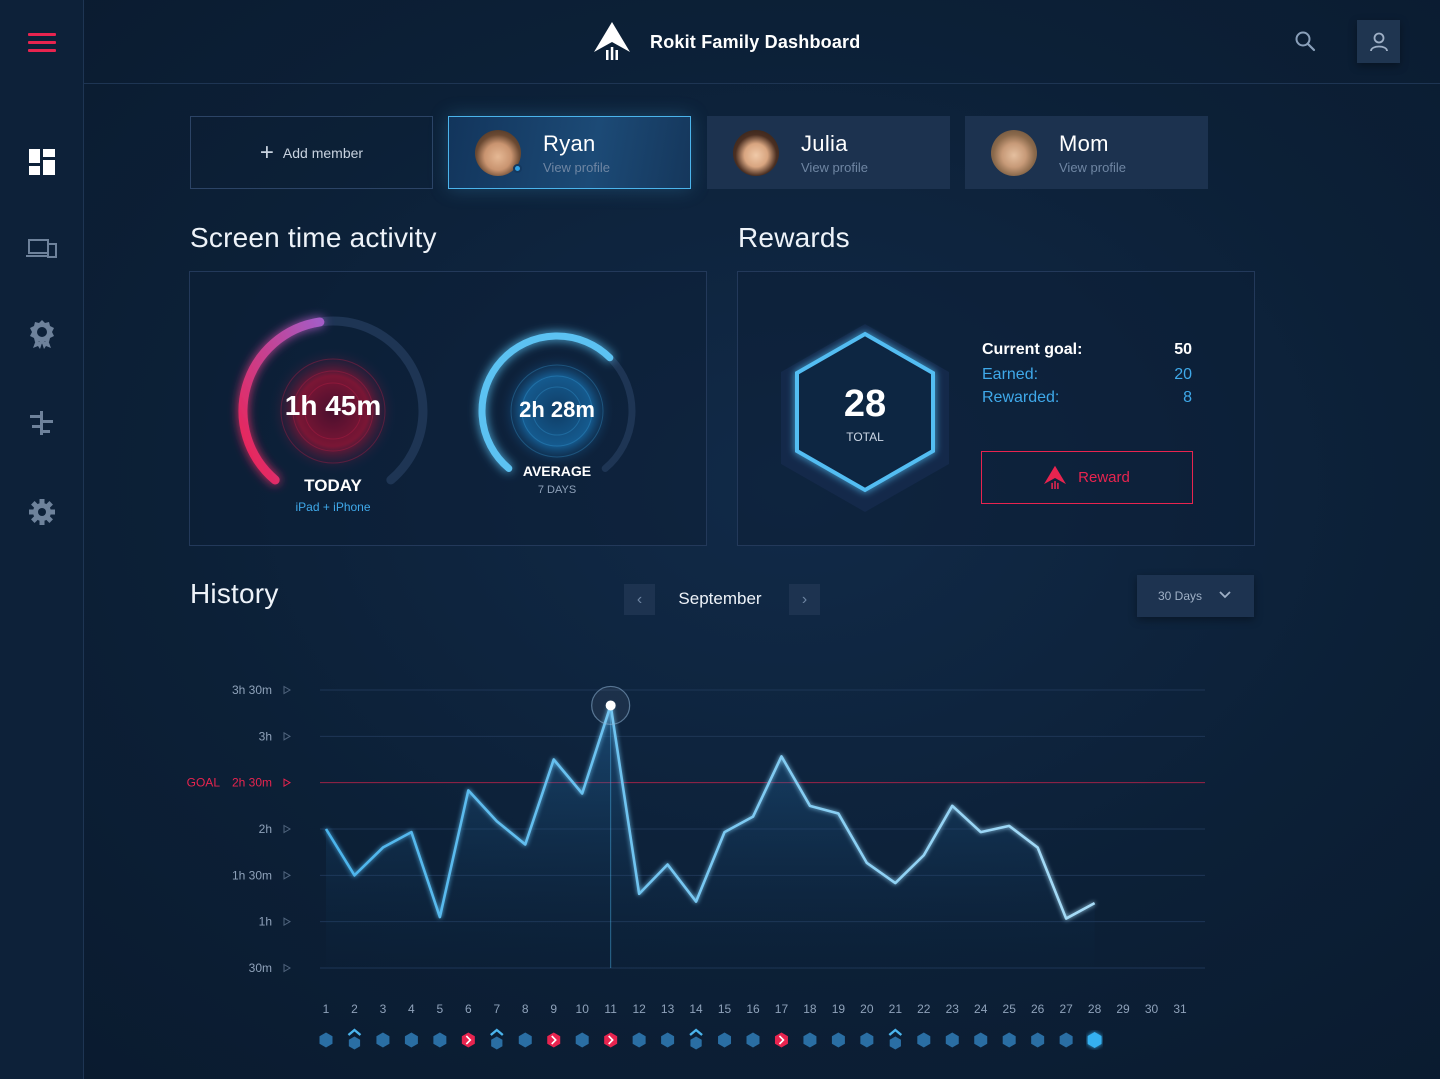 This screenshot has width=1440, height=1079. I want to click on screen-time-gauges, so click(437, 400).